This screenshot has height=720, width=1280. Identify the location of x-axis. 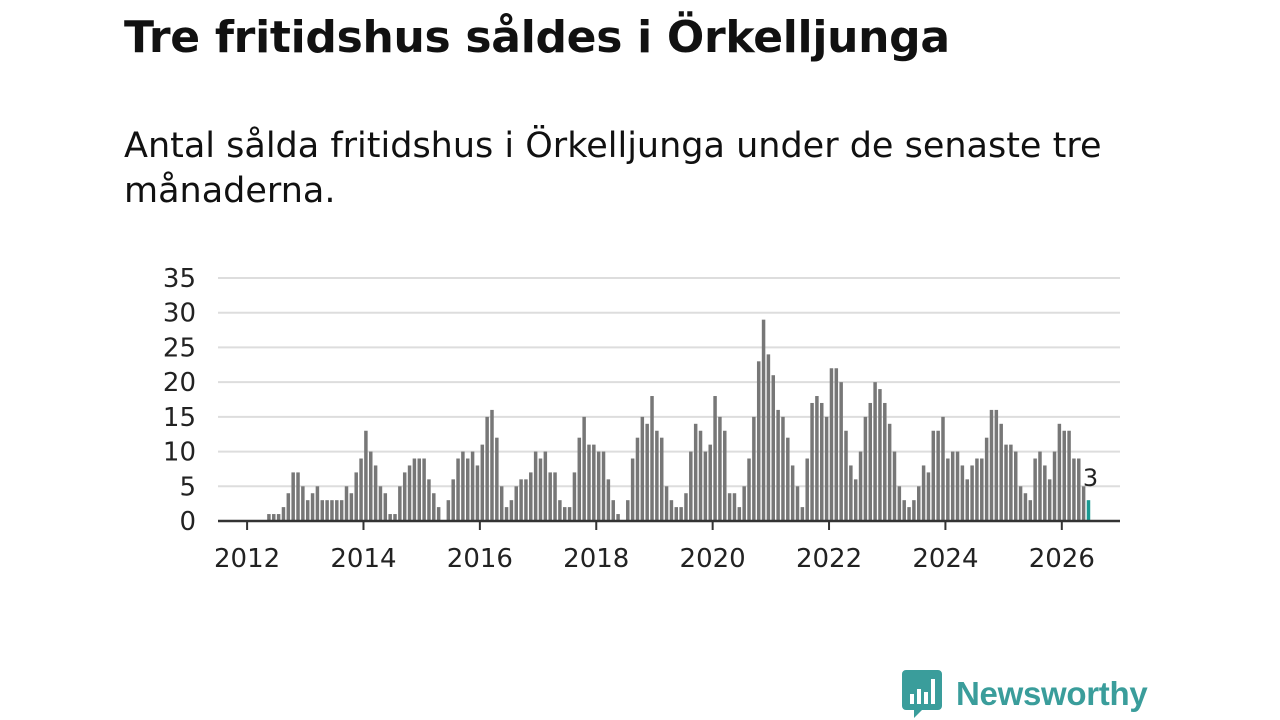
(669, 524).